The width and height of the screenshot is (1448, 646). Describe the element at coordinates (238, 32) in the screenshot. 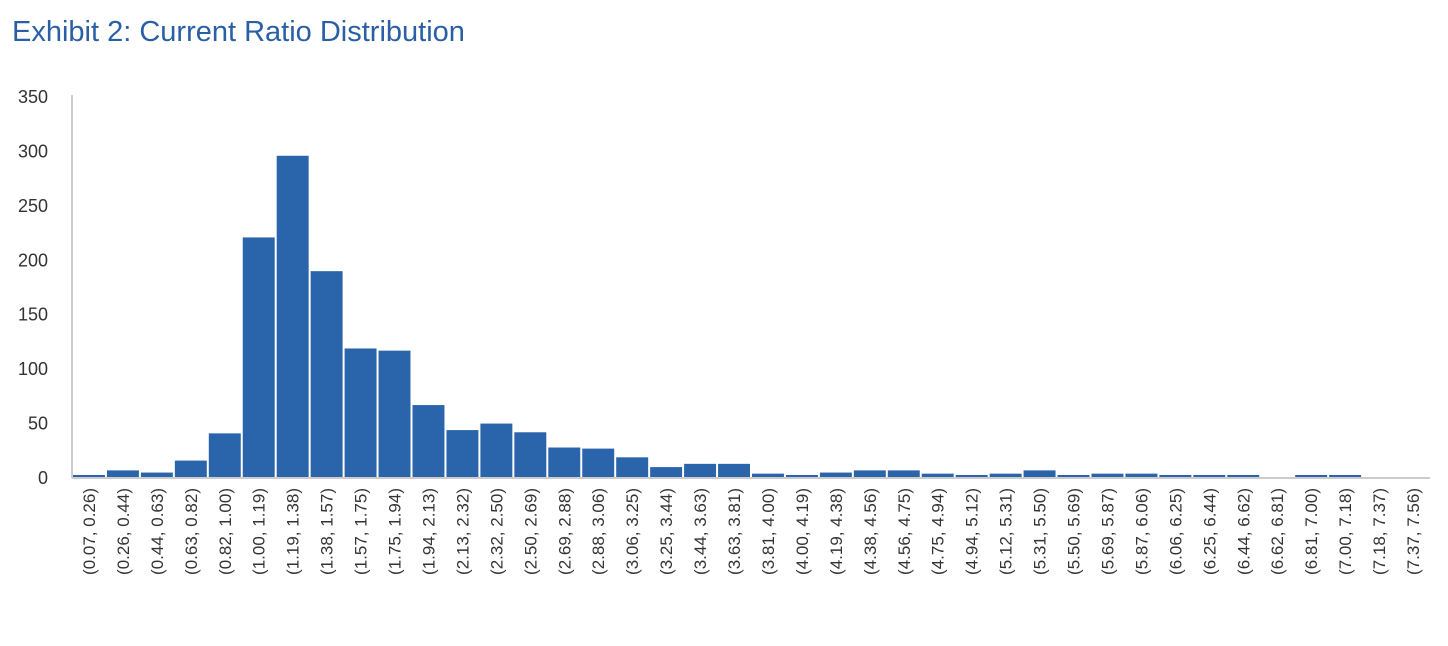

I see `chart-title: Exhibit 2: Current Ratio Distribution` at that location.